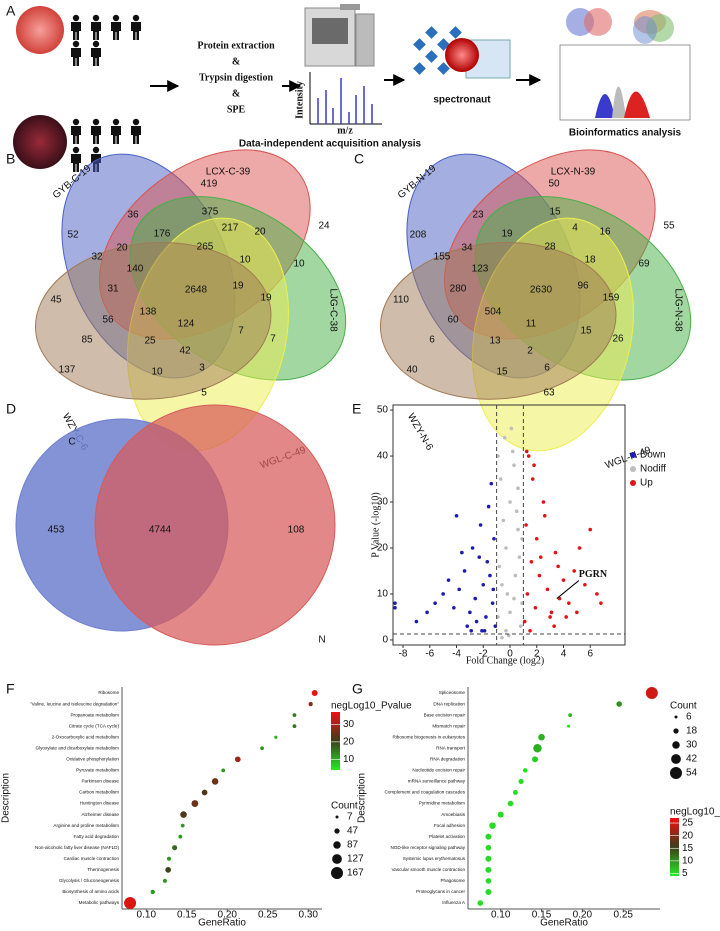 The width and height of the screenshot is (720, 931). Describe the element at coordinates (467, 248) in the screenshot. I see `venn-count: 34` at that location.